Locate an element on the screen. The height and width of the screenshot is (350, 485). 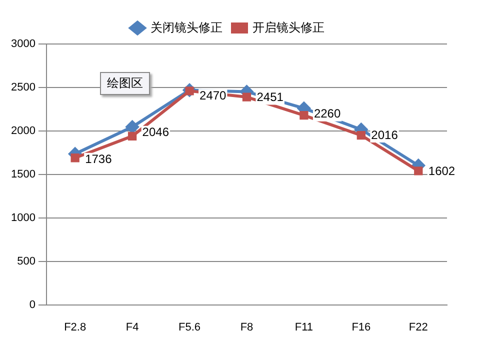
y-tick-label: 2000 is located at coordinates (23, 130).